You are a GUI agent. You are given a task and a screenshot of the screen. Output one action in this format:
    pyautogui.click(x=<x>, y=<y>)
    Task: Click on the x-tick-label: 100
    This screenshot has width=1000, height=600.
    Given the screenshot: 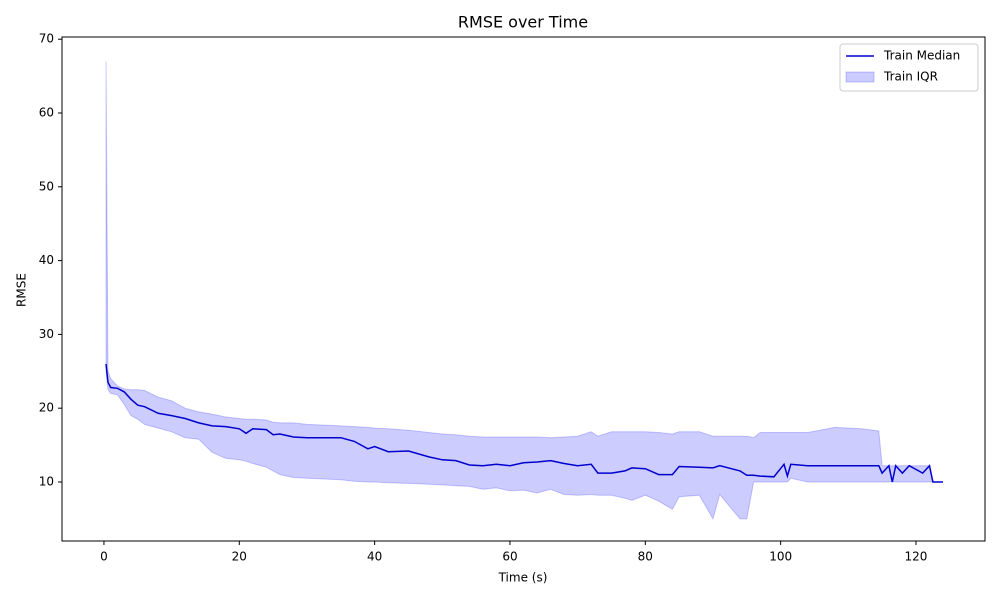 What is the action you would take?
    pyautogui.click(x=780, y=557)
    